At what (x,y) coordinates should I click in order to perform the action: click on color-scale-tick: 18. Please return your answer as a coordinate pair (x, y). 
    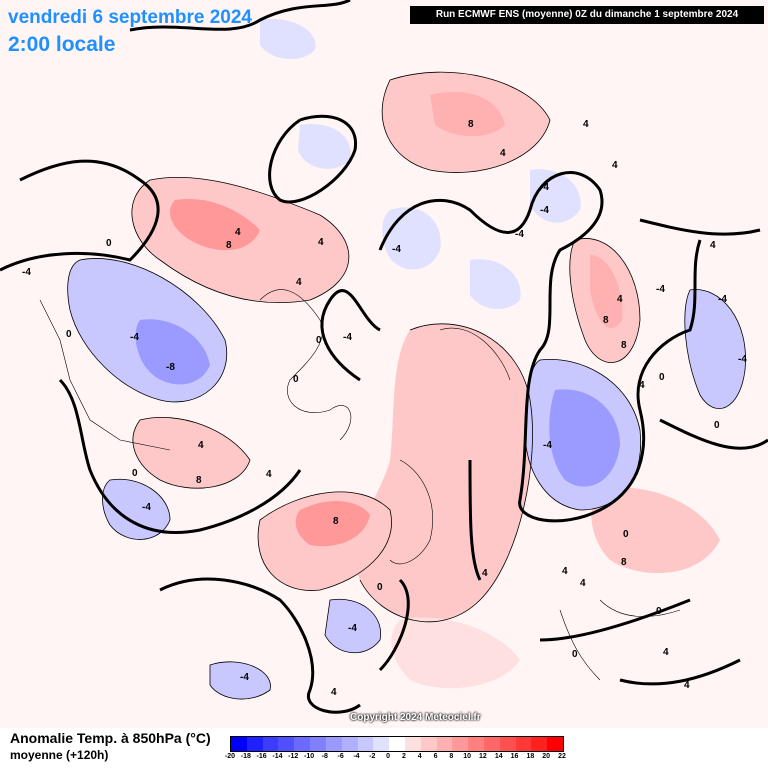
    Looking at the image, I should click on (530, 756).